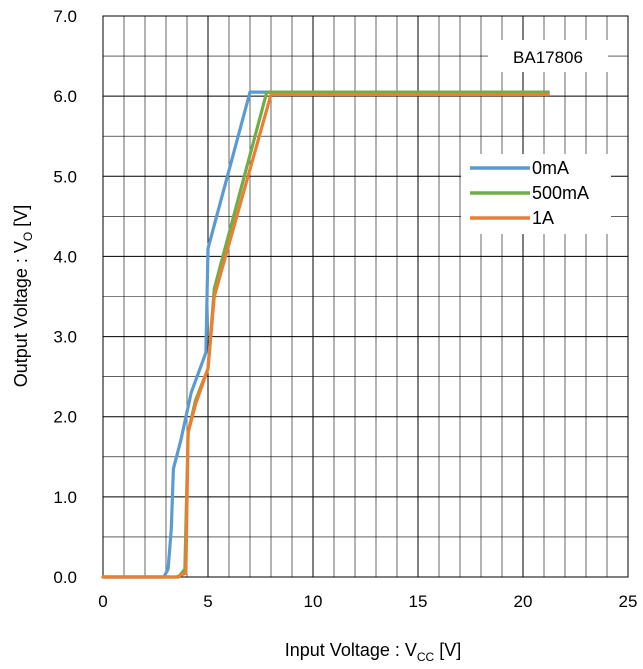 This screenshot has width=643, height=669. What do you see at coordinates (65, 337) in the screenshot?
I see `y-tick-label: 3.0` at bounding box center [65, 337].